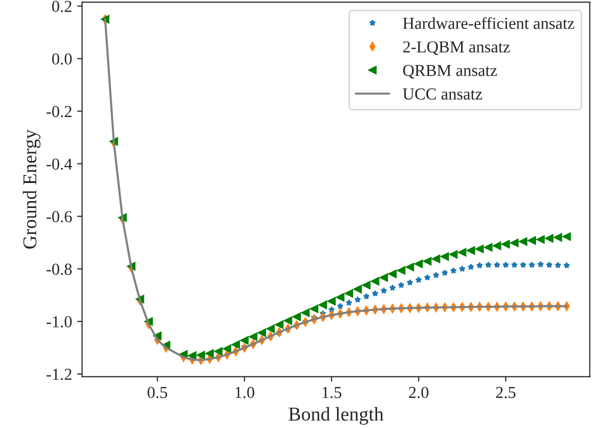 This screenshot has height=428, width=608. Describe the element at coordinates (450, 71) in the screenshot. I see `legend-label: QRBM ansatz` at that location.